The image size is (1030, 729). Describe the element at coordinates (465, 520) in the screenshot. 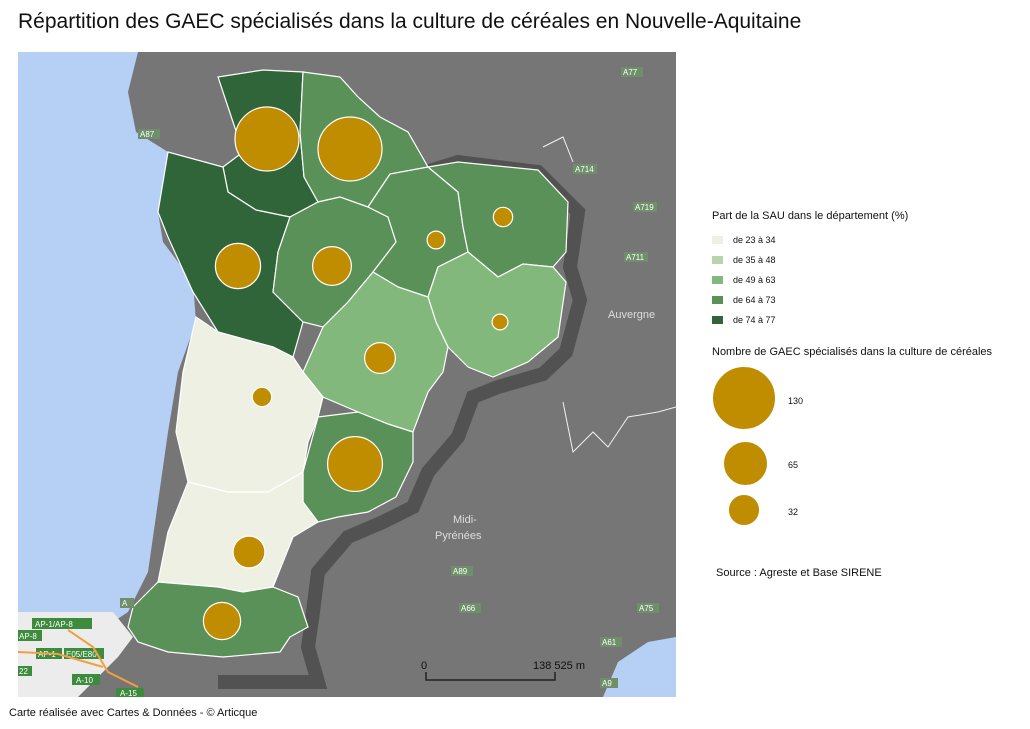

I see `region-label-midi: Midi-` at that location.